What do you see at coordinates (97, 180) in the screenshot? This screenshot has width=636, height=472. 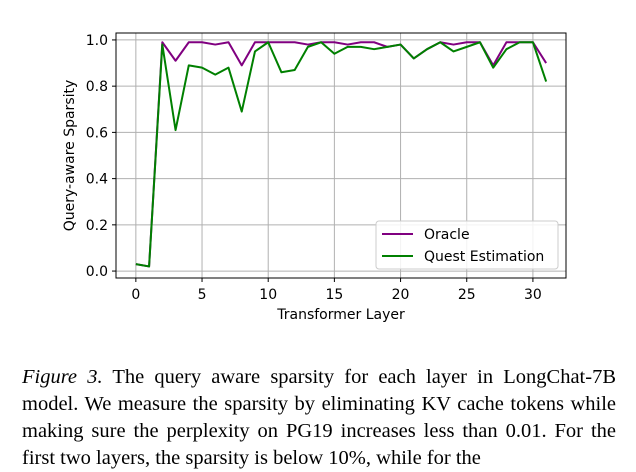 I see `y-tick-label: 0.4` at bounding box center [97, 180].